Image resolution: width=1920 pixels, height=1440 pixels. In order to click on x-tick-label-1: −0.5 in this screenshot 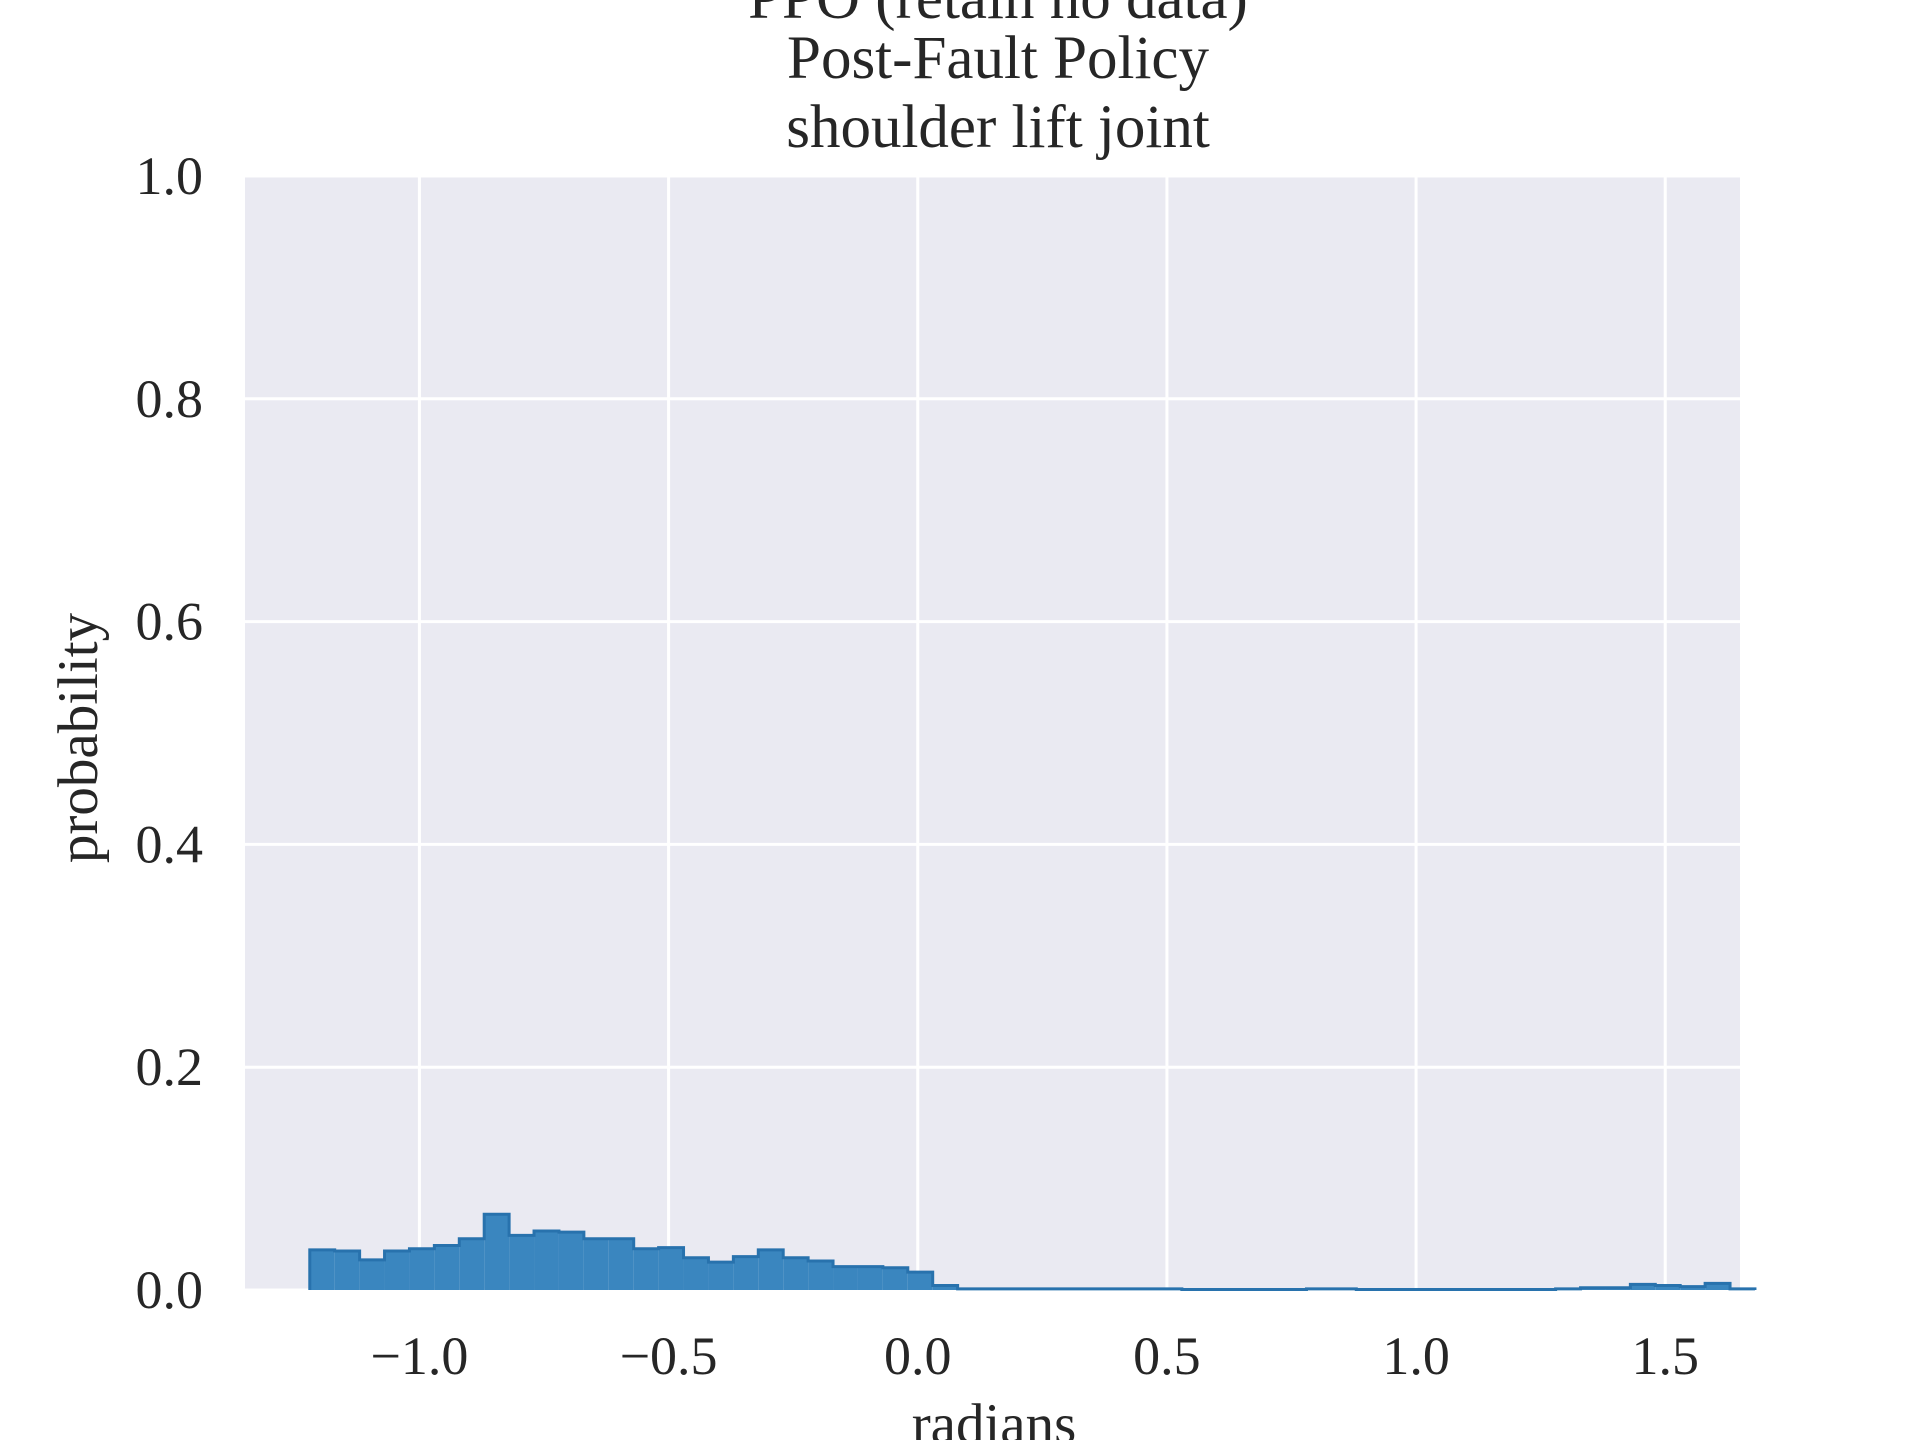, I will do `click(669, 1356)`.